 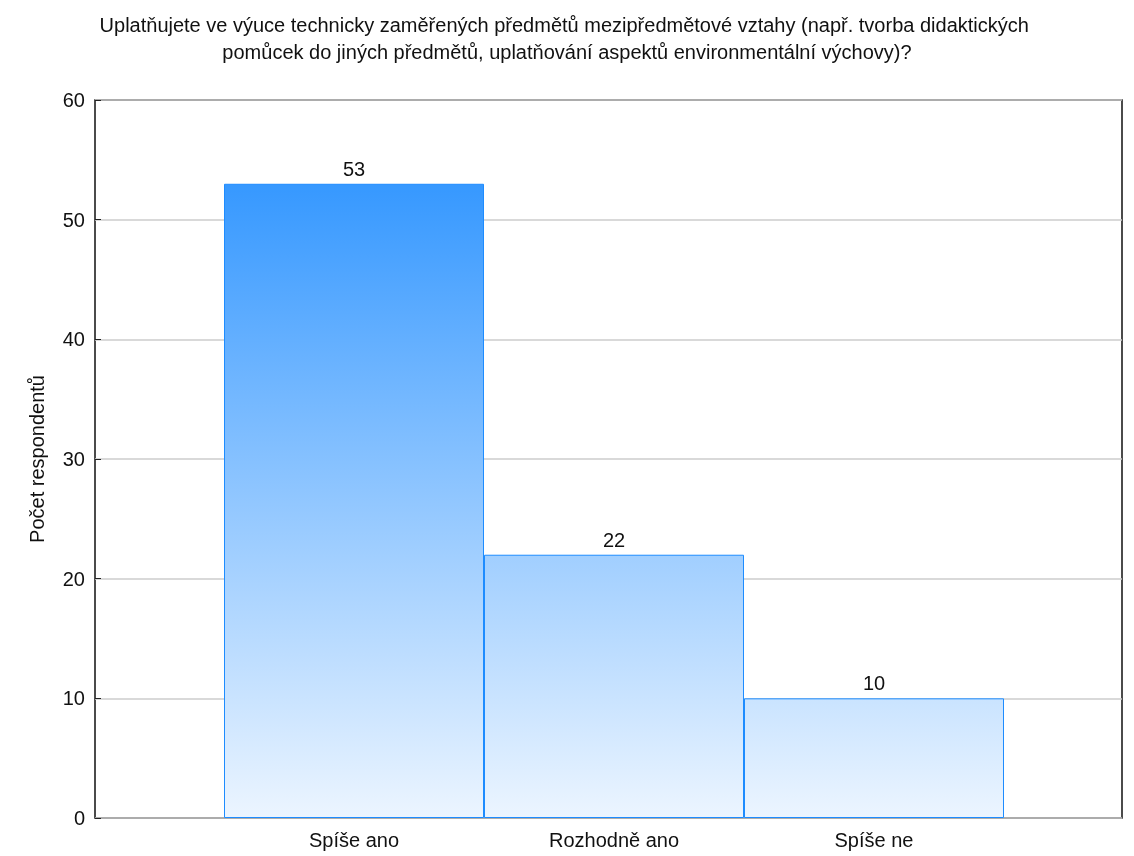 What do you see at coordinates (354, 840) in the screenshot?
I see `x-tick-label: Spíše ano` at bounding box center [354, 840].